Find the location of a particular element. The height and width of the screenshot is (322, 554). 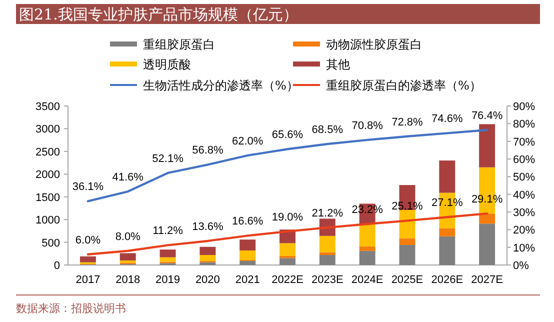

legend-label: 其他 is located at coordinates (338, 65).